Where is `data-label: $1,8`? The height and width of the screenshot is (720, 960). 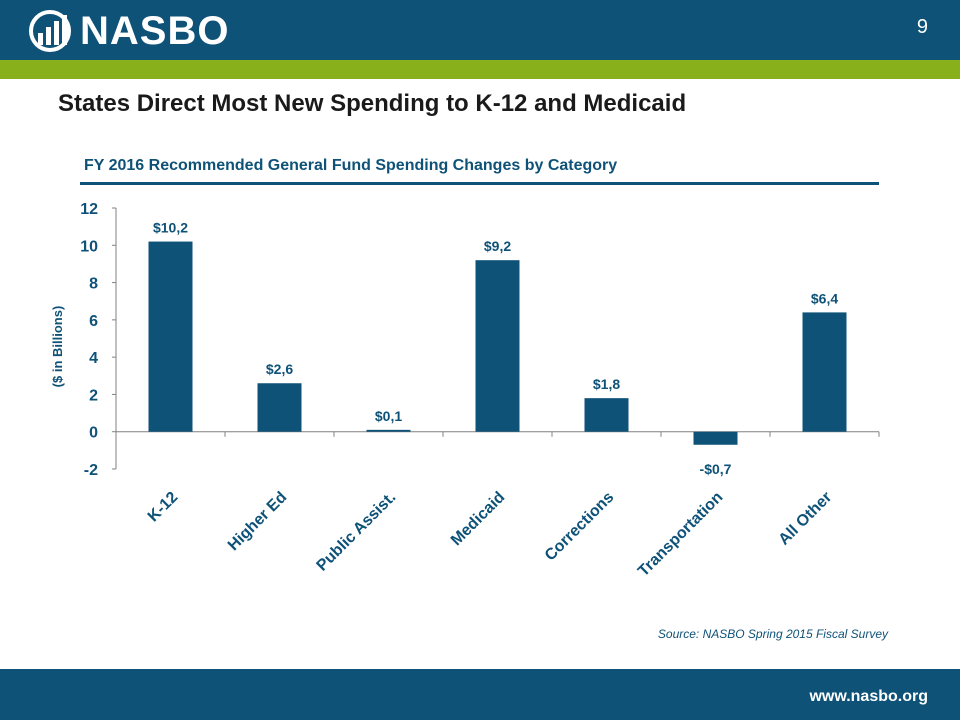
data-label: $1,8 is located at coordinates (606, 384).